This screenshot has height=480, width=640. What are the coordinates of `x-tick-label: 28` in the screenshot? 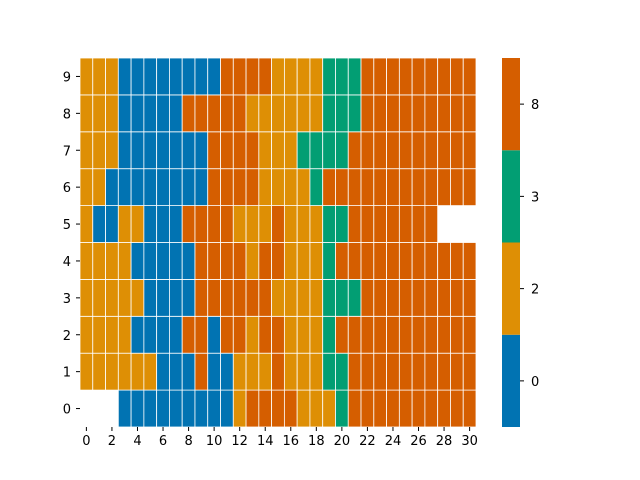 It's located at (444, 441).